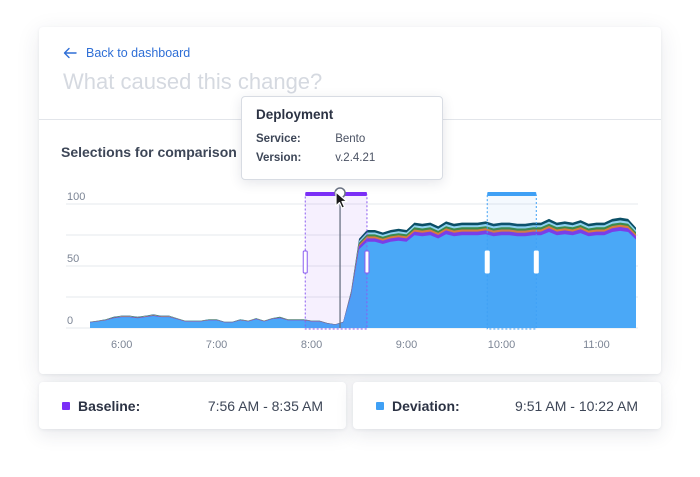 The image size is (700, 477). What do you see at coordinates (315, 158) in the screenshot?
I see `tooltip-row-version: Version: v.2.4.21` at bounding box center [315, 158].